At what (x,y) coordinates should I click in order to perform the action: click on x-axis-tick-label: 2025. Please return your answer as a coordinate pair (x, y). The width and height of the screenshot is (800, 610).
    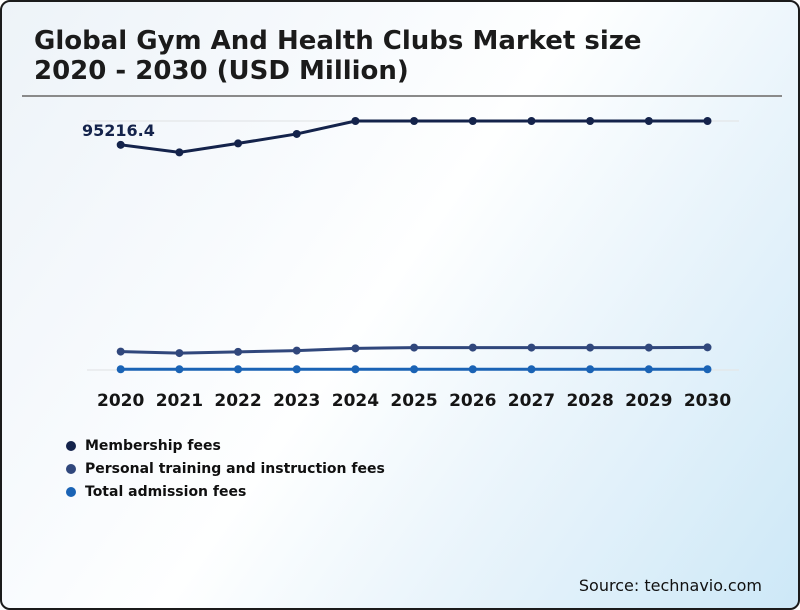
    Looking at the image, I should click on (414, 401).